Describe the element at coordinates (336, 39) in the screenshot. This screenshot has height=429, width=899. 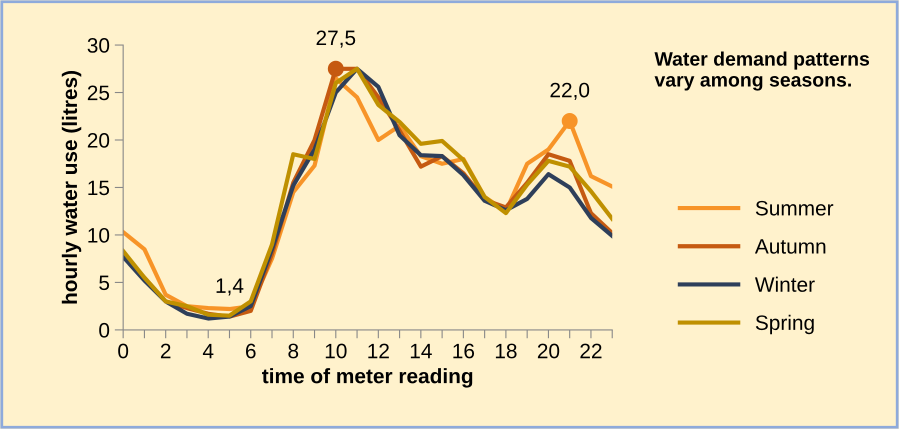
I see `annotation: 27,5` at that location.